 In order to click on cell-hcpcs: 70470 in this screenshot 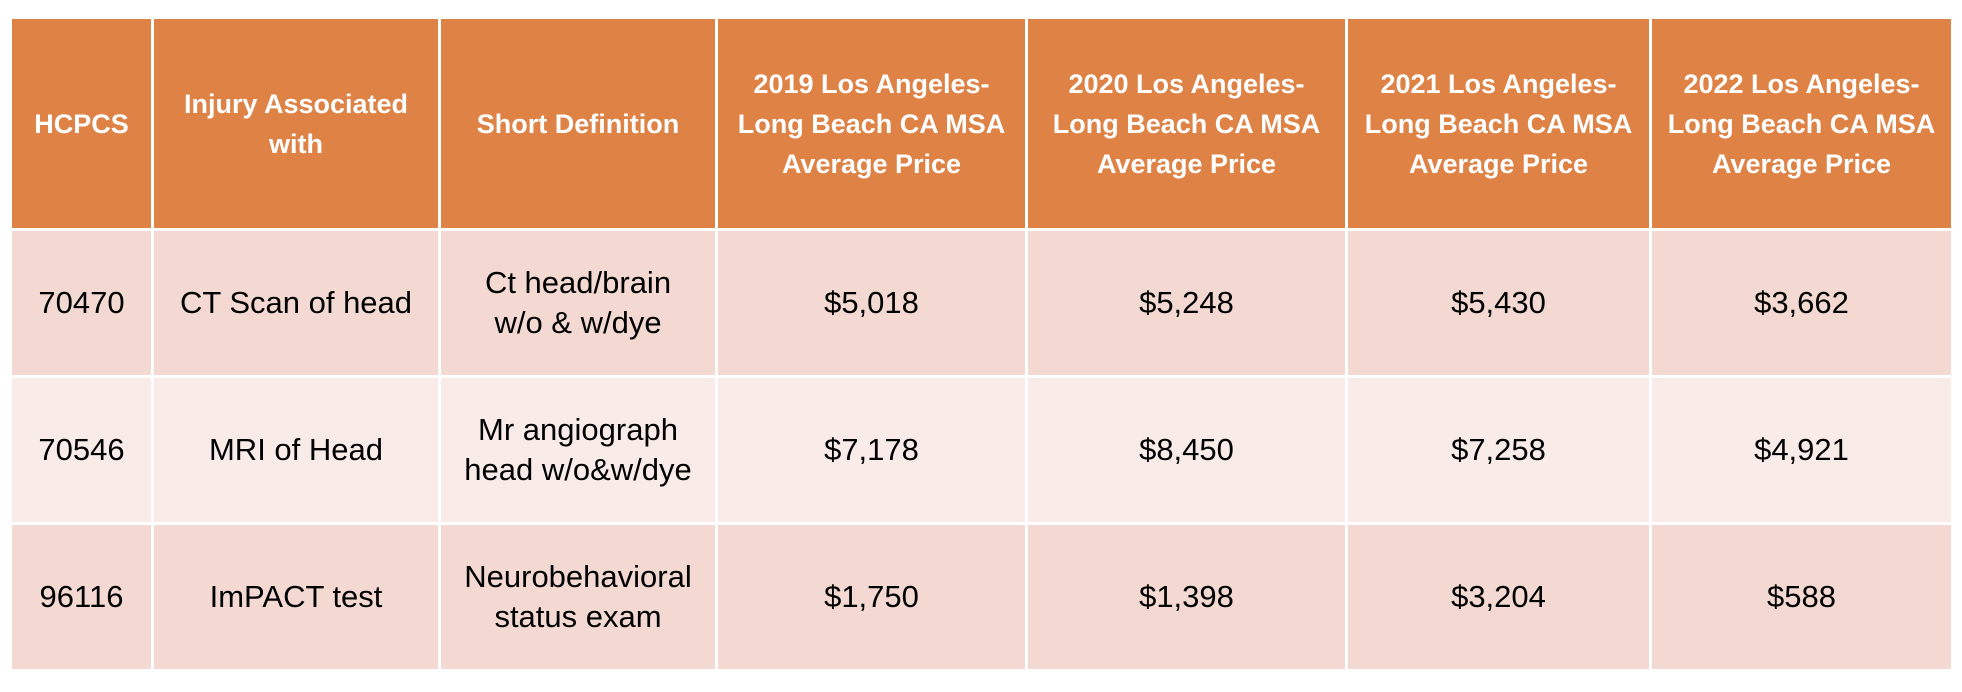, I will do `click(81, 303)`.